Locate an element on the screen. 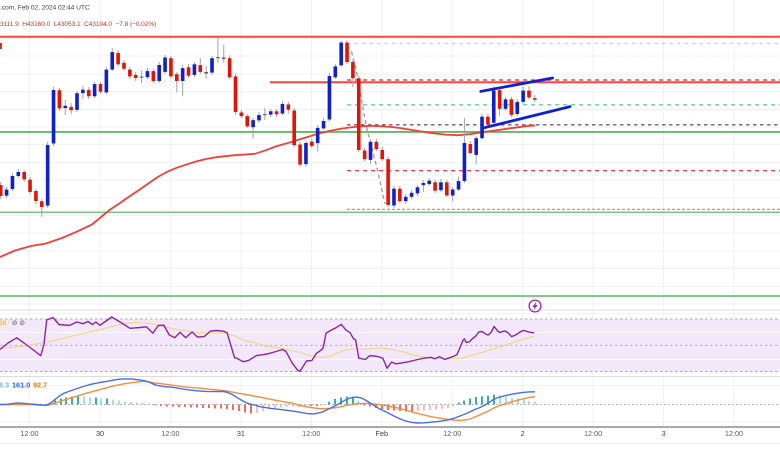 The width and height of the screenshot is (780, 466). svg-text: 30 is located at coordinates (100, 433).